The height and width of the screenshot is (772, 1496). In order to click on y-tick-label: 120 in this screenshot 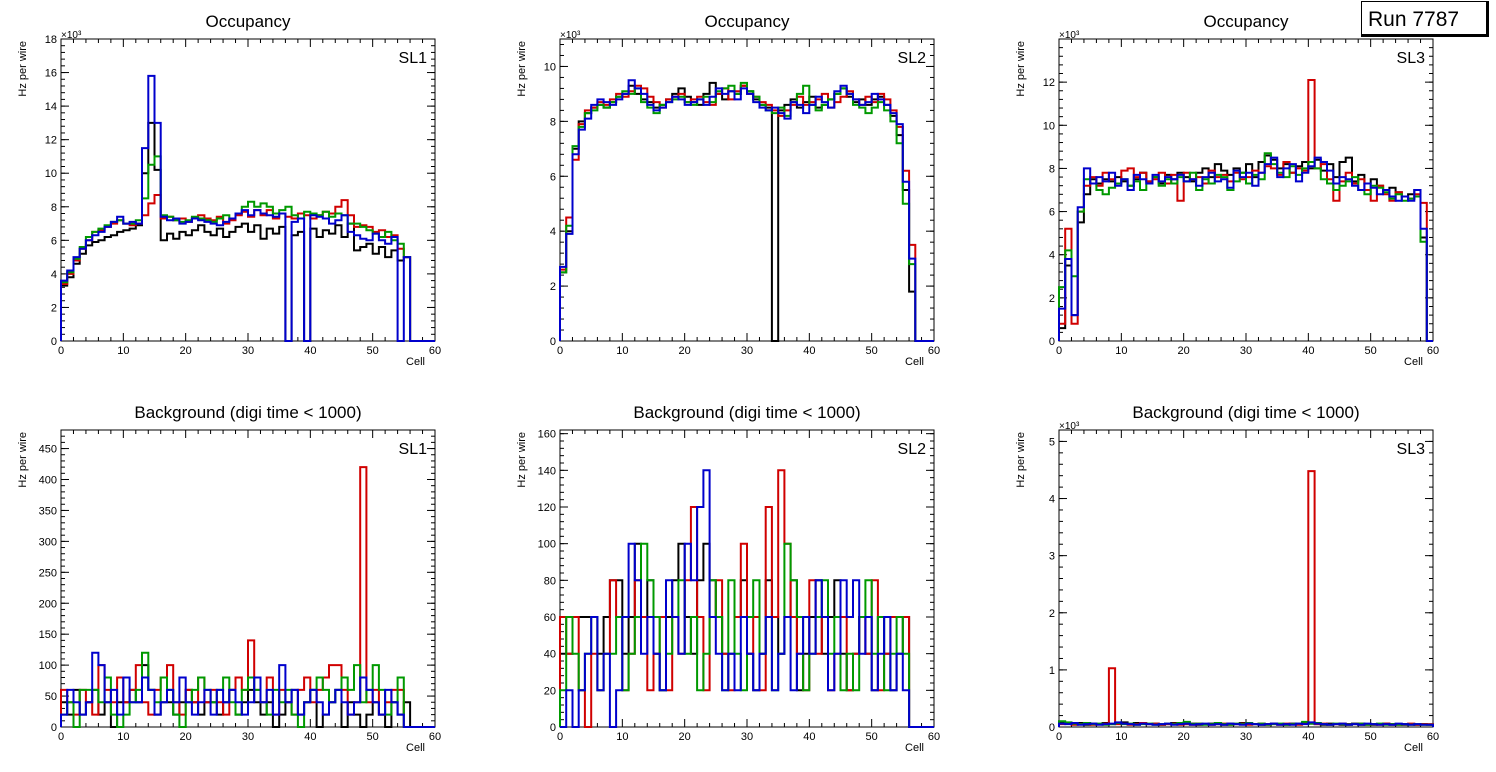, I will do `click(547, 508)`.